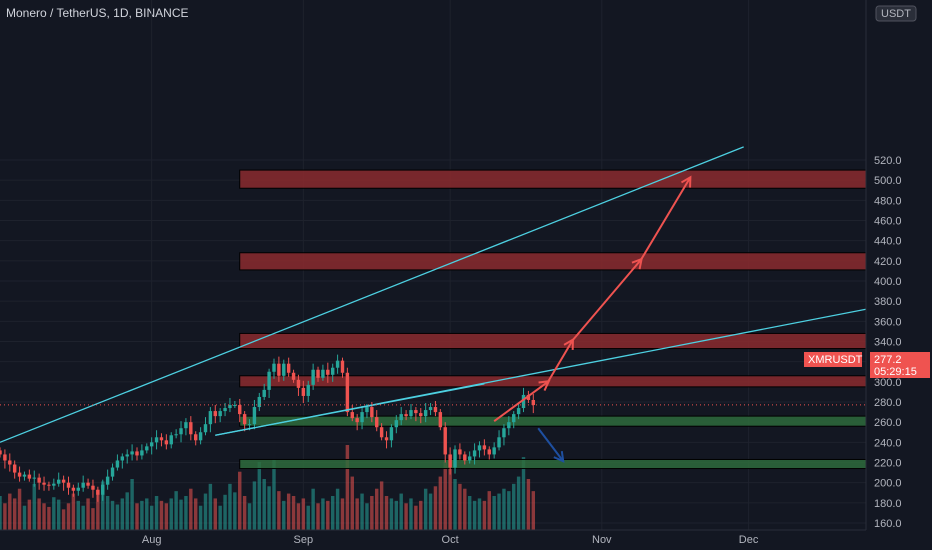 The width and height of the screenshot is (932, 550). Describe the element at coordinates (833, 359) in the screenshot. I see `price-tag-symbol-bg` at that location.